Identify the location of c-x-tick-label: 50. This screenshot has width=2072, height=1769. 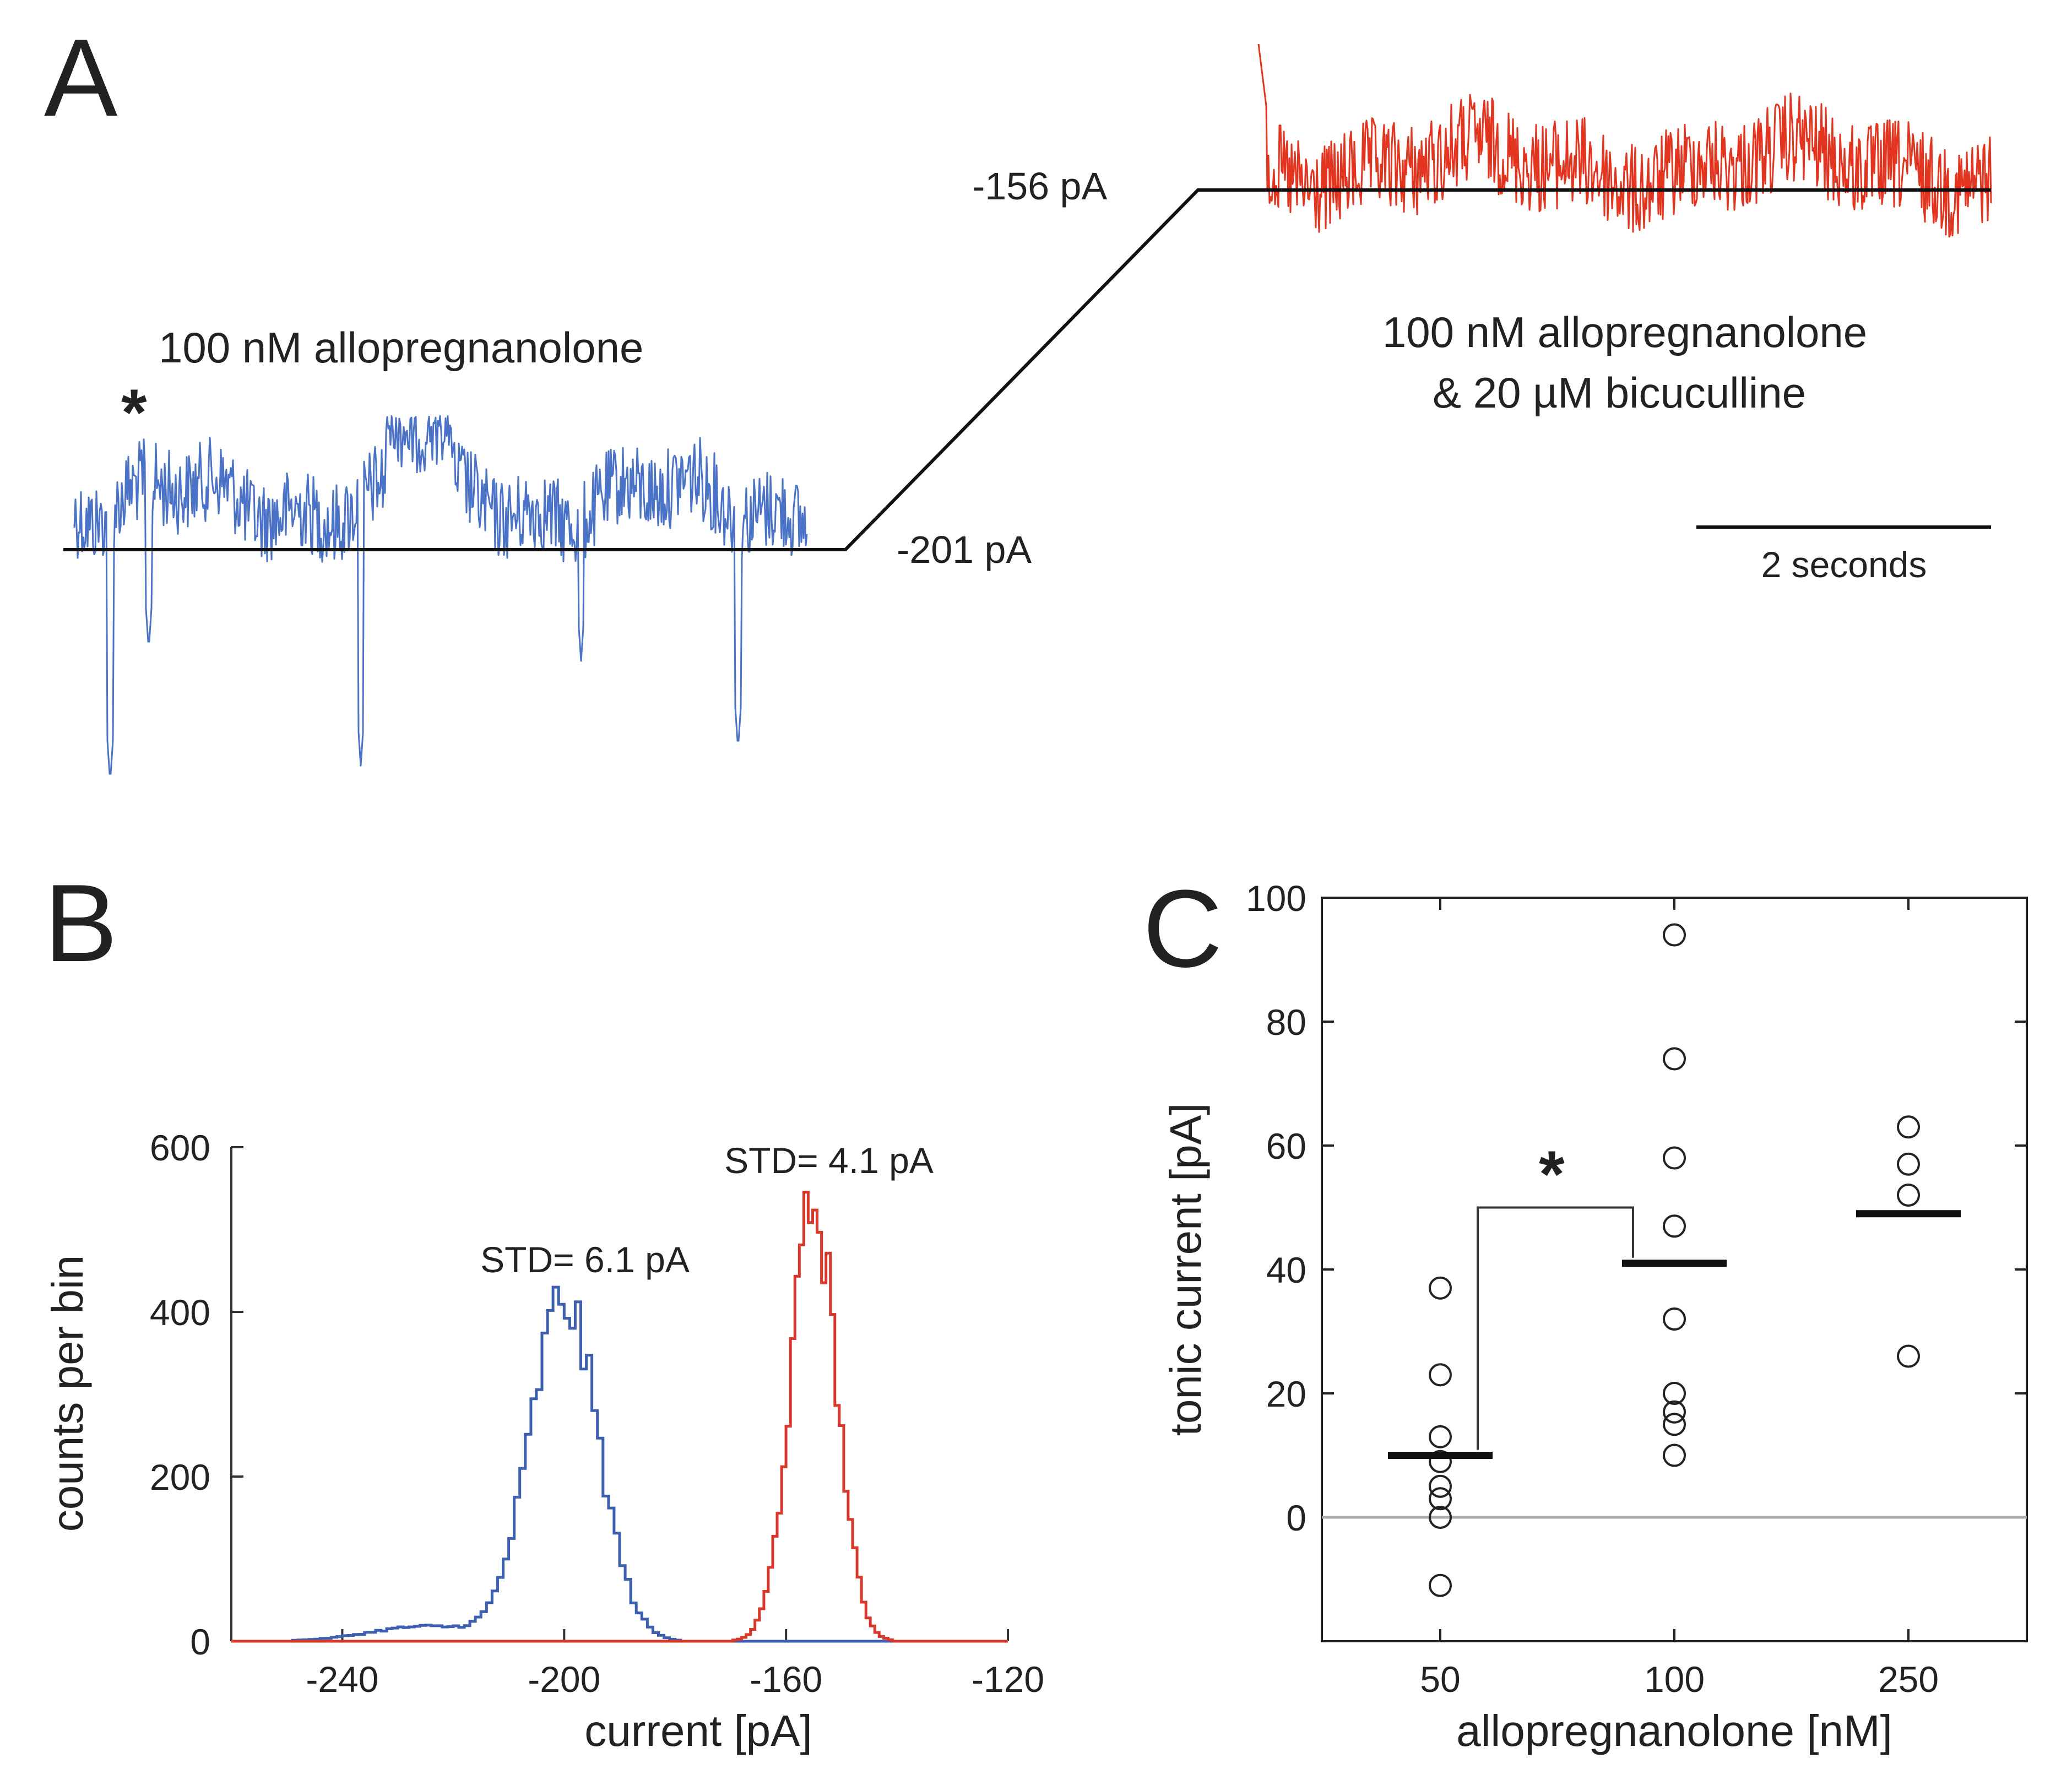
(1440, 1679).